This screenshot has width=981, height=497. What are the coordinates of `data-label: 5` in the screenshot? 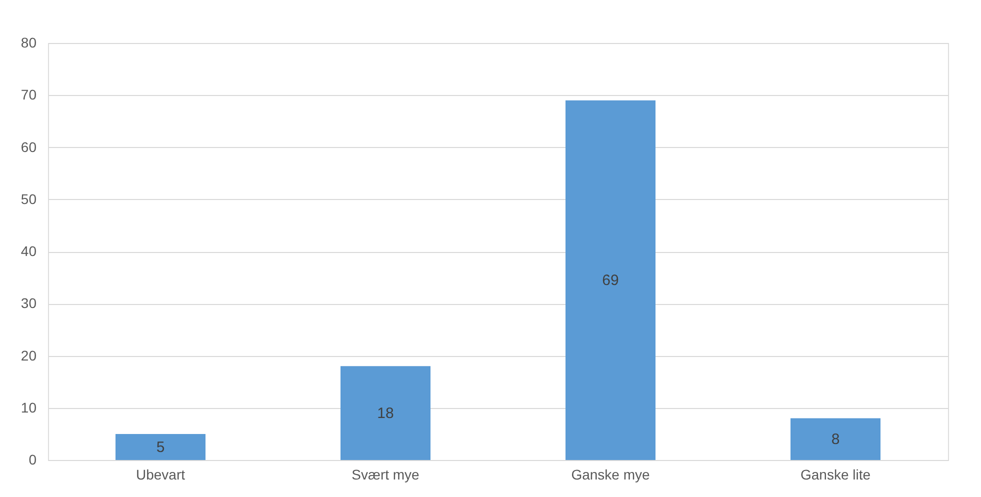 It's located at (160, 447).